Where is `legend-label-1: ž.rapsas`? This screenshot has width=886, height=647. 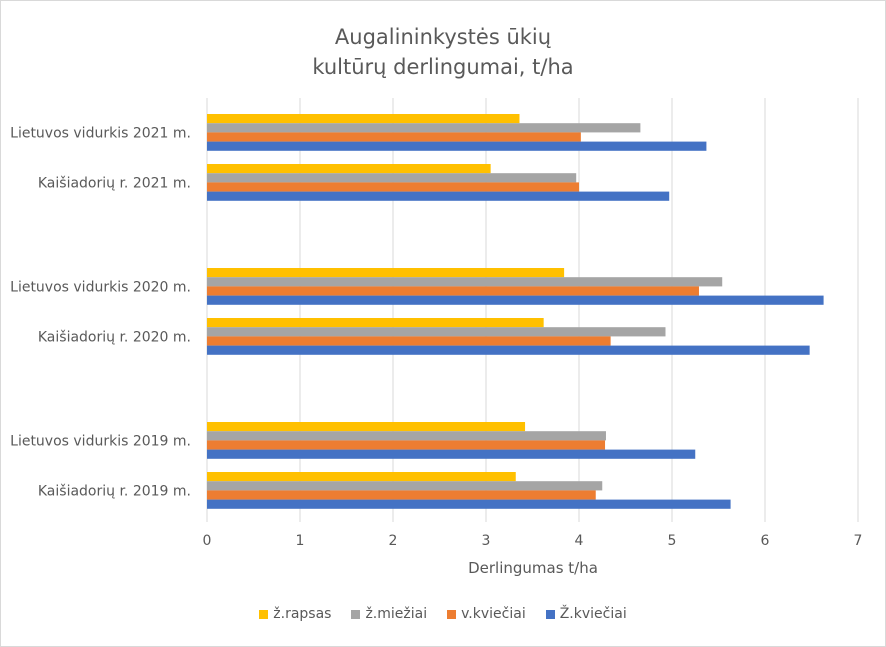 legend-label-1: ž.rapsas is located at coordinates (302, 614).